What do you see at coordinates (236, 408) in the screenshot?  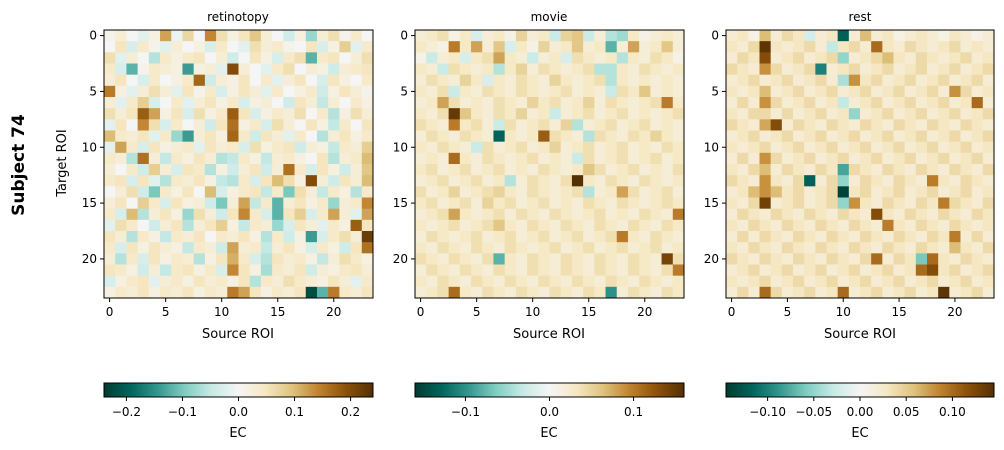 I see `colorbar-ticks: −0.2 −0.1 0.0 0.1 0.2` at bounding box center [236, 408].